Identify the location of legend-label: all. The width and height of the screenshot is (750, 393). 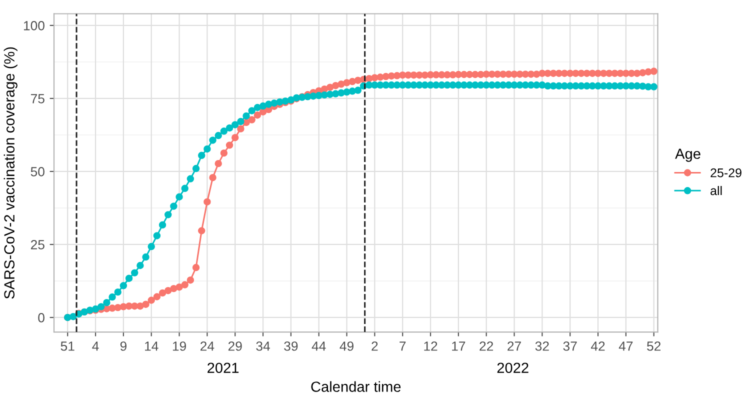
(716, 191).